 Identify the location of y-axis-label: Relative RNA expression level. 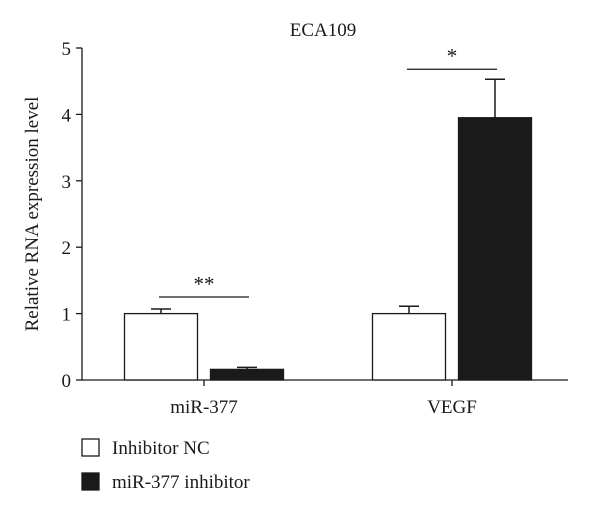
(32, 214).